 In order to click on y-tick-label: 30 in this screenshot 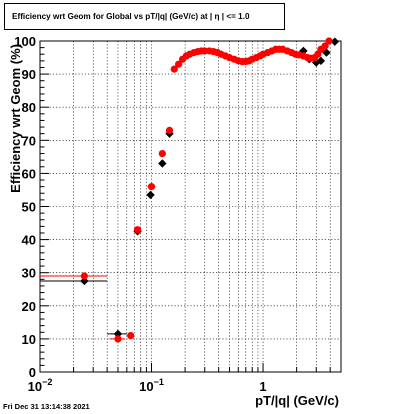, I will do `click(29, 273)`.